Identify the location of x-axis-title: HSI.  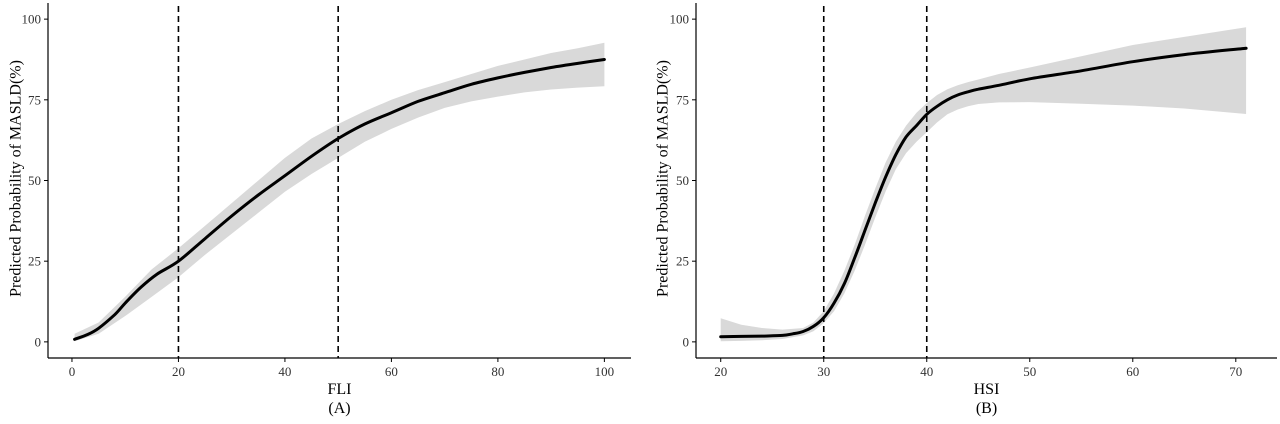
(987, 389).